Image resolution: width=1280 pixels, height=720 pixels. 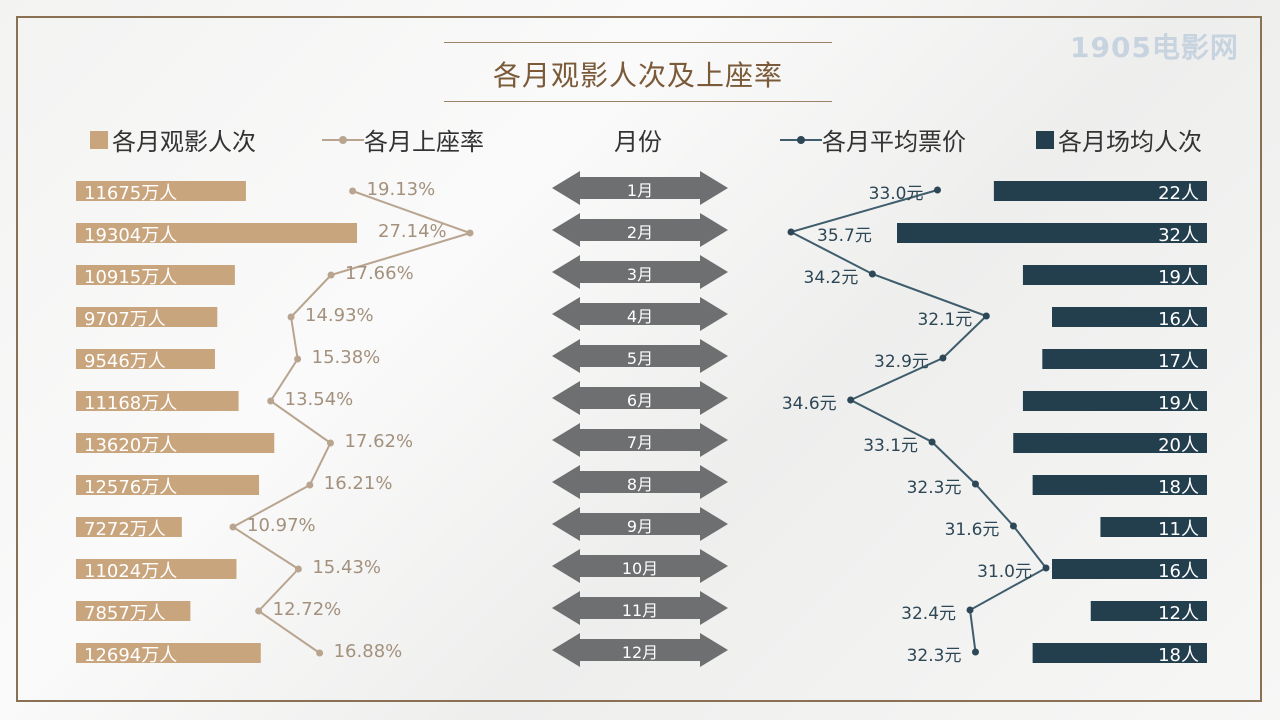 What do you see at coordinates (1178, 319) in the screenshot?
I see `per-show-label-4: 16人` at bounding box center [1178, 319].